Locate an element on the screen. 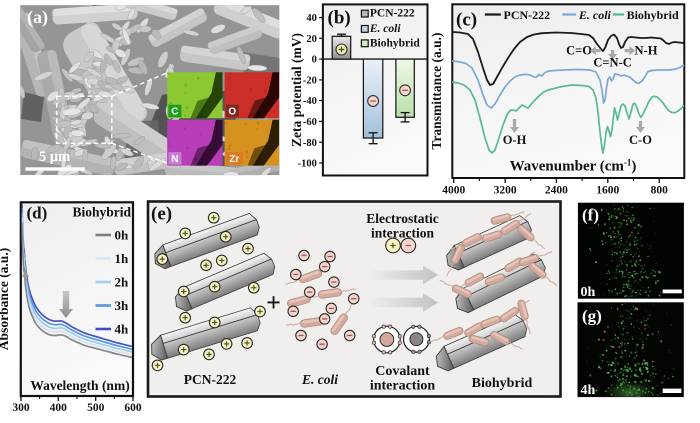 This screenshot has height=423, width=700. svg-text: (c) is located at coordinates (466, 20).